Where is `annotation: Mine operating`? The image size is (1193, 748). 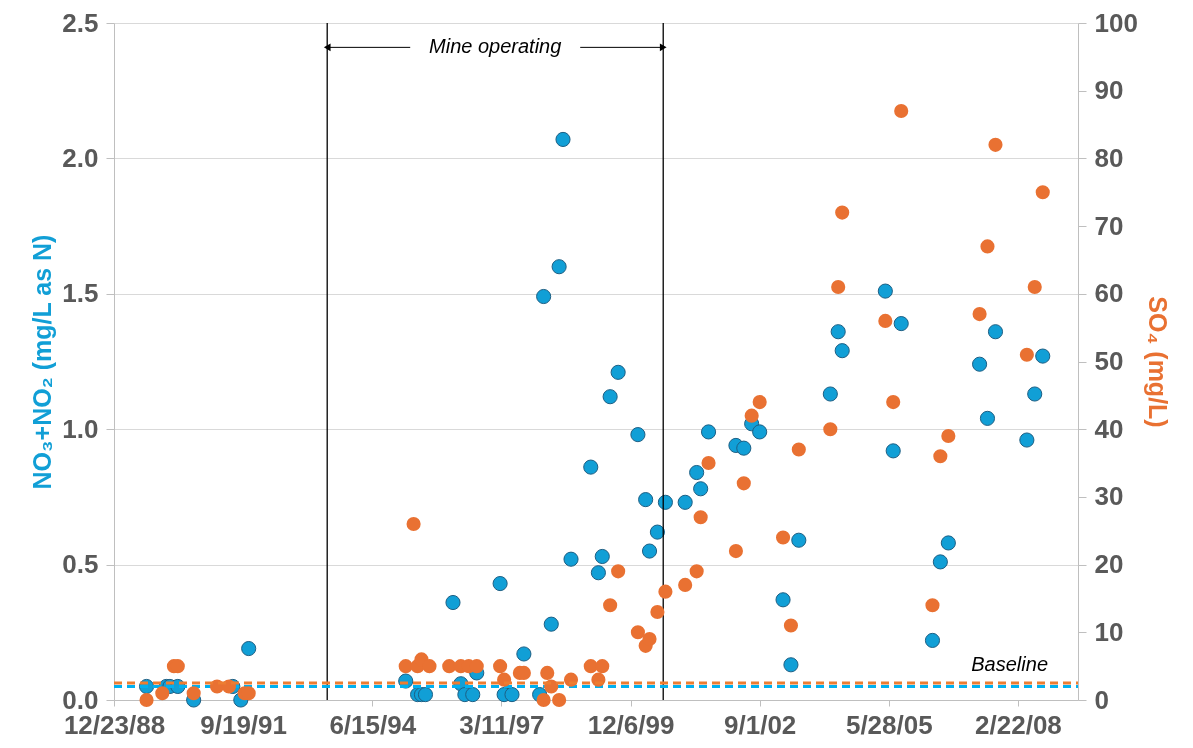
annotation: Mine operating is located at coordinates (495, 46).